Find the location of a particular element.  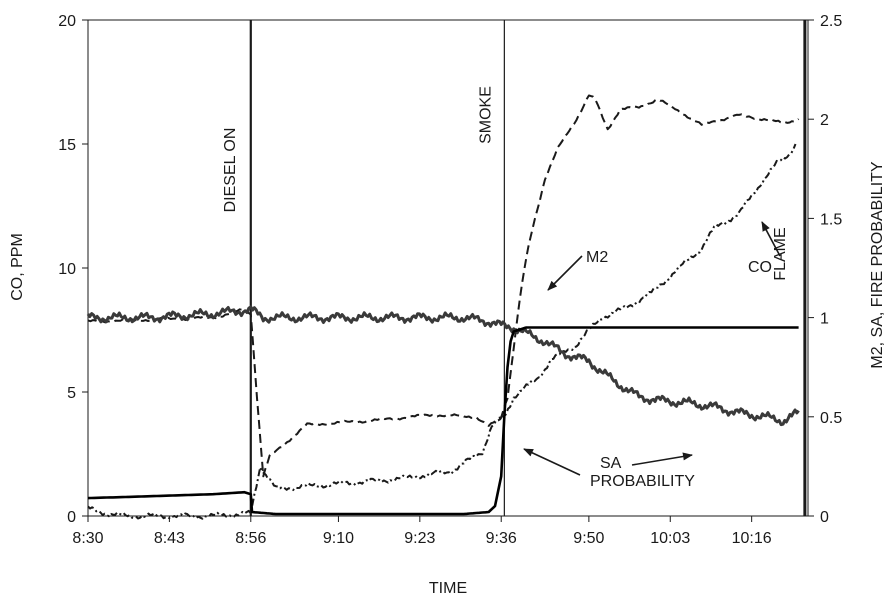

x-tick-label: 9:36 is located at coordinates (501, 538).